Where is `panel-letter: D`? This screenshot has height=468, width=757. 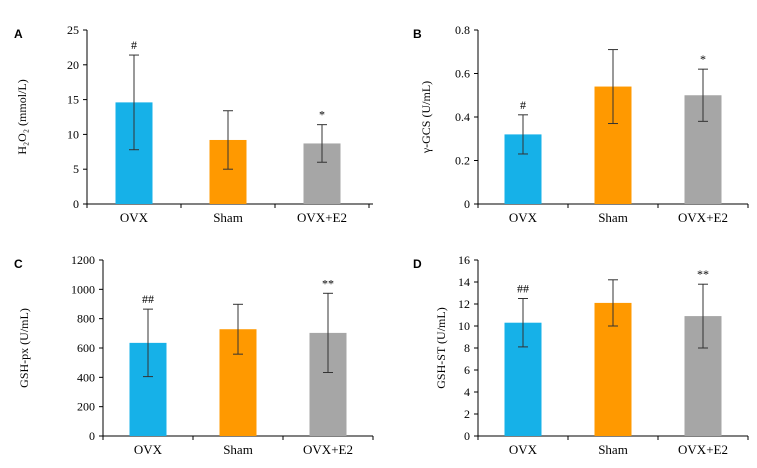
panel-letter: D is located at coordinates (417, 264).